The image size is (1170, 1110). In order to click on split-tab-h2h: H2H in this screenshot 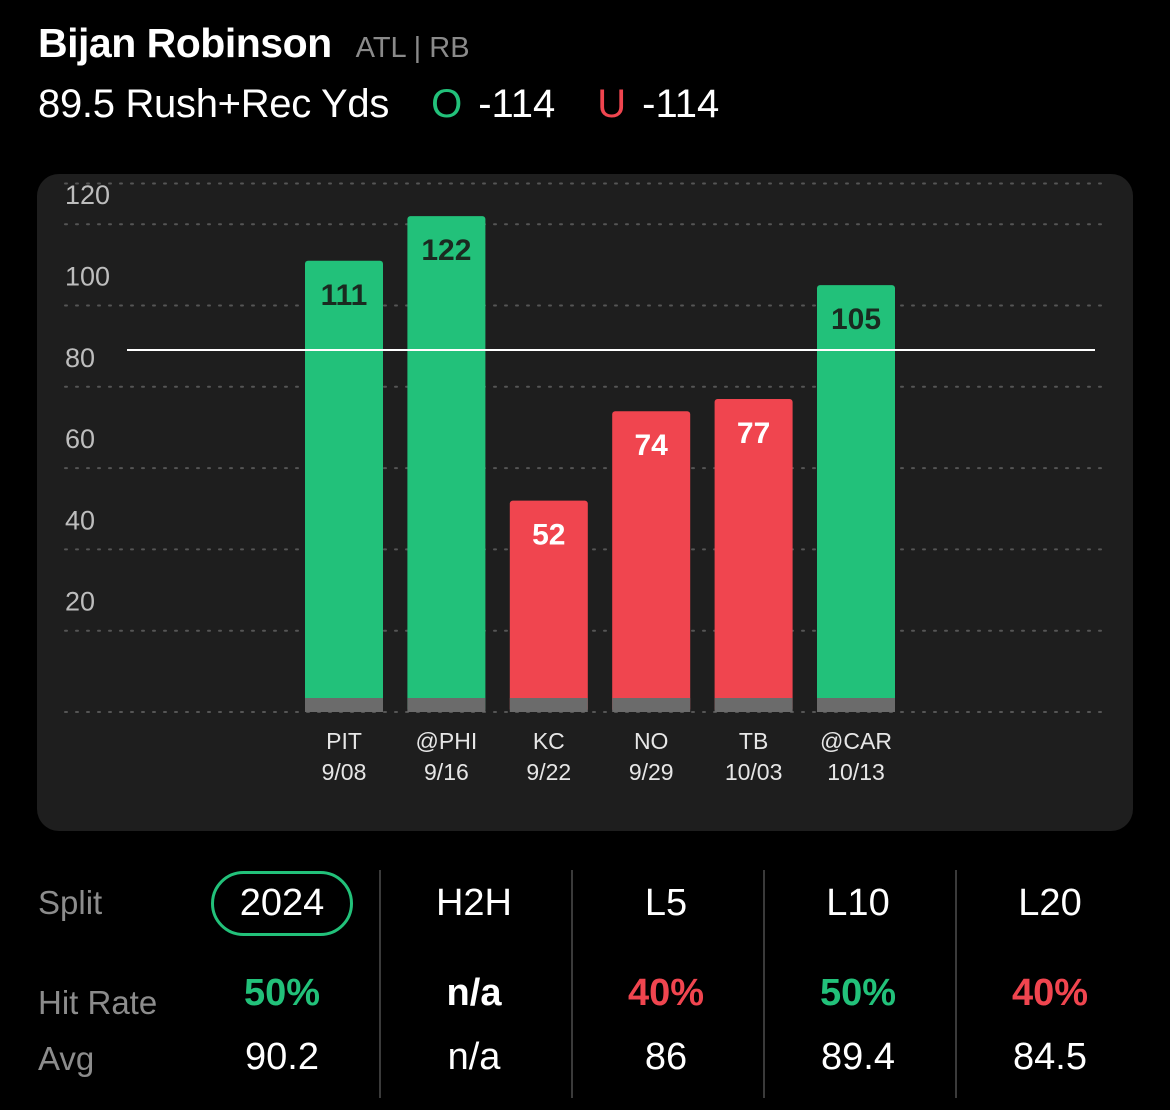, I will do `click(474, 903)`.